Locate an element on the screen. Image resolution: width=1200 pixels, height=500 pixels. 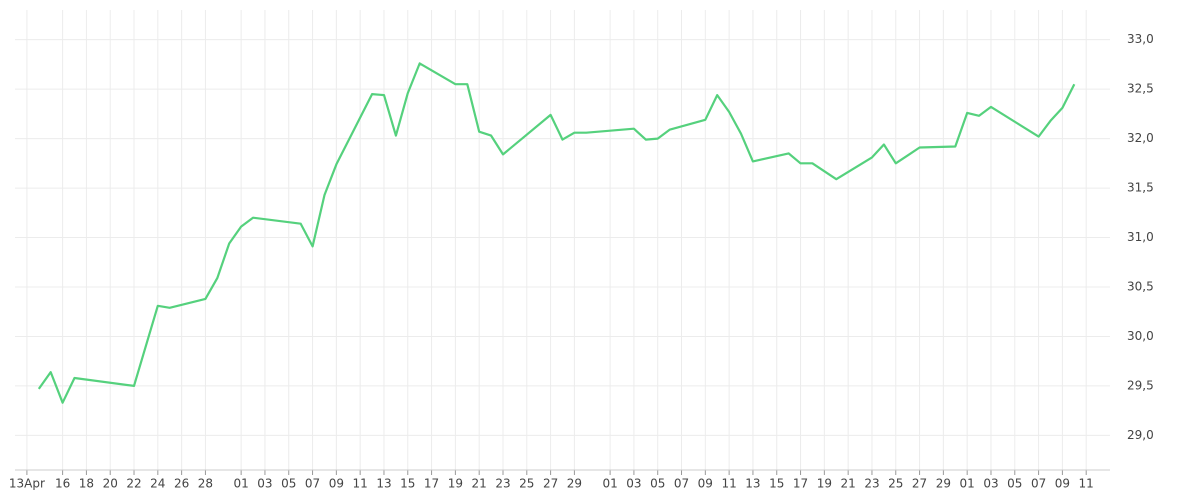
y-tick-label: 33,0 is located at coordinates (1140, 39).